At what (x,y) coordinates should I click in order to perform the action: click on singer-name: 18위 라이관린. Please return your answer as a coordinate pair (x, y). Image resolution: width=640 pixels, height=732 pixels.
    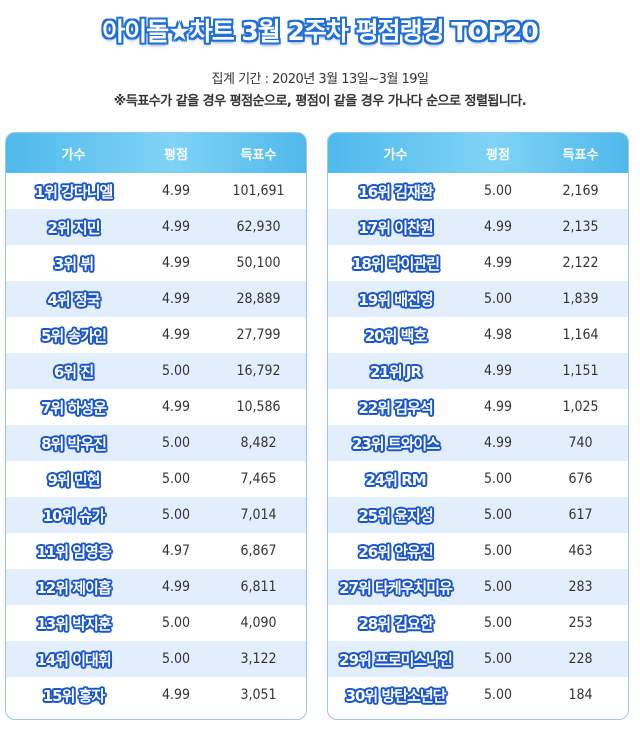
    Looking at the image, I should click on (395, 263).